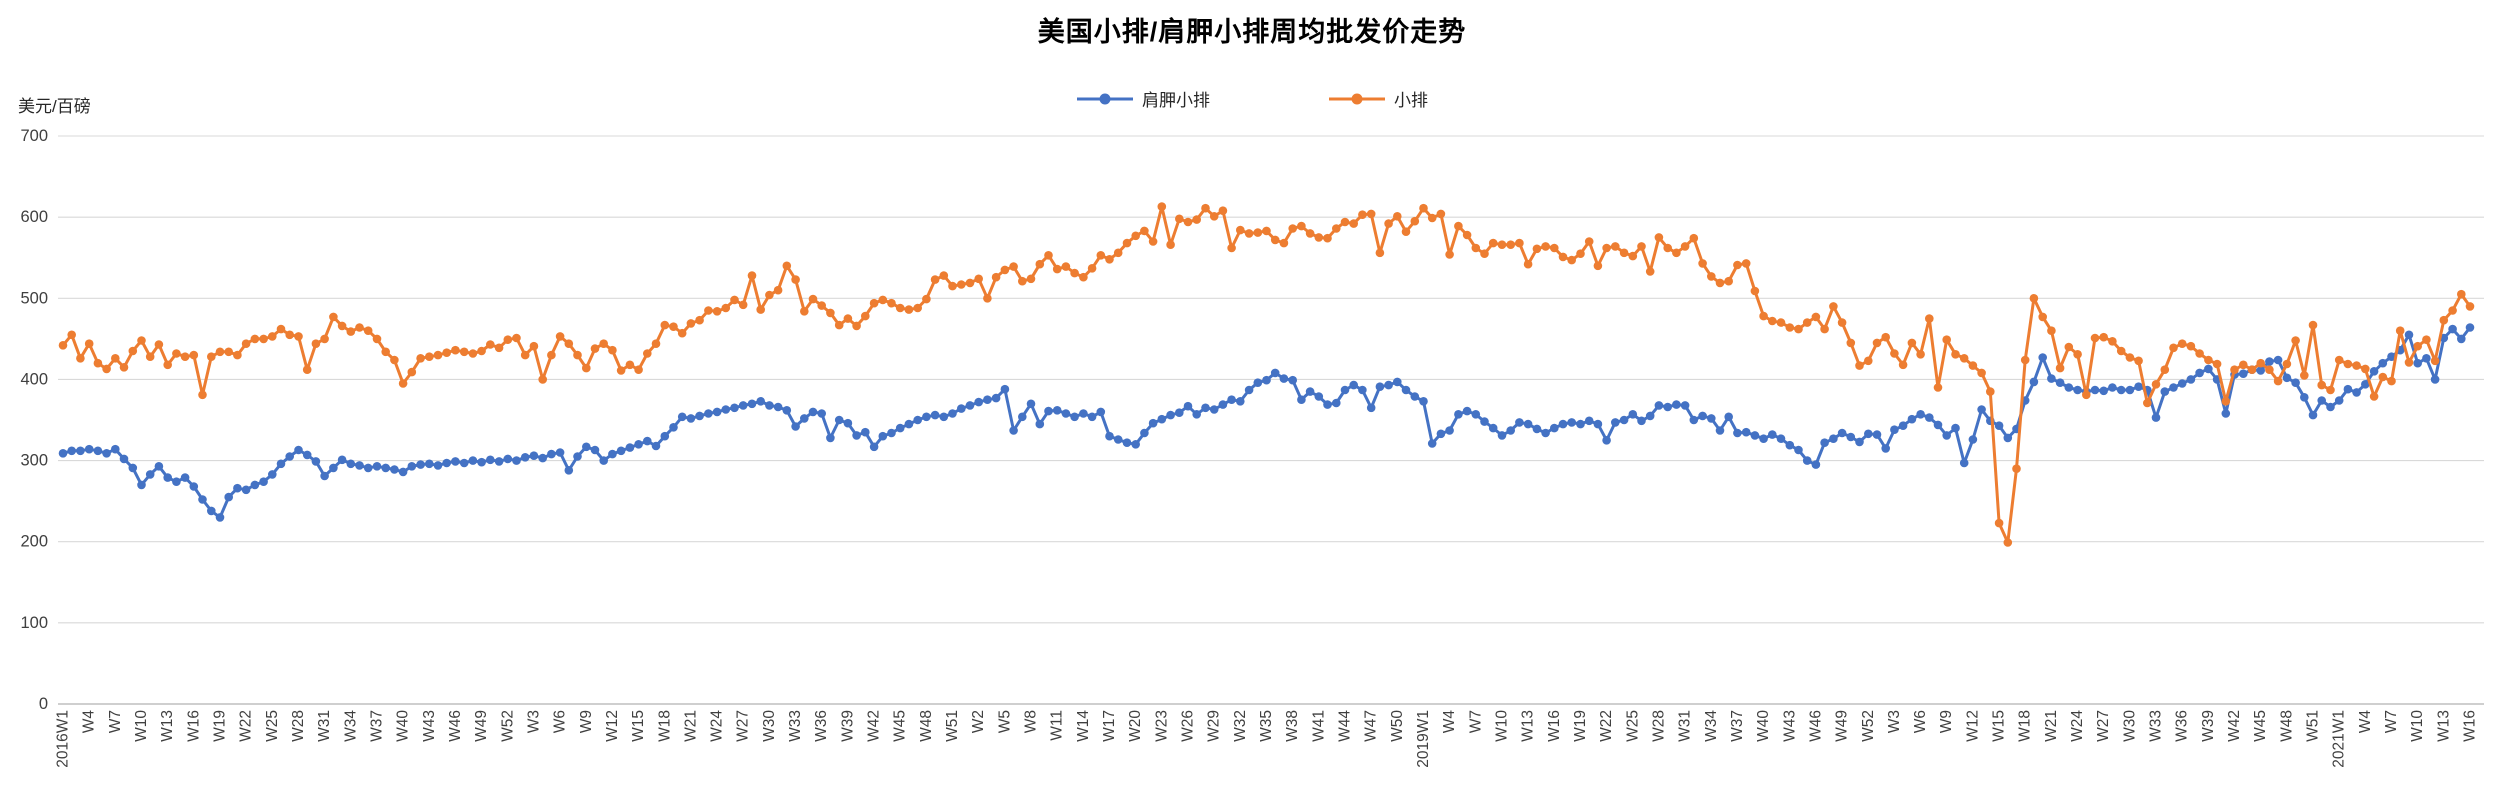 The image size is (2504, 812). What do you see at coordinates (2182, 726) in the screenshot?
I see `x-tick-label: W36` at bounding box center [2182, 726].